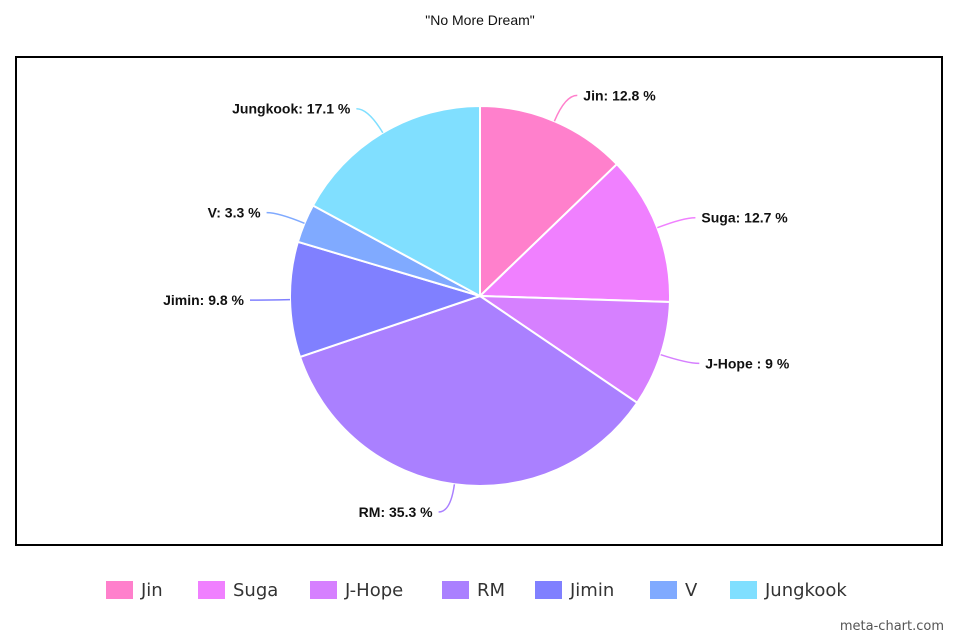  Describe the element at coordinates (256, 590) in the screenshot. I see `legend-label-suga: Suga` at that location.